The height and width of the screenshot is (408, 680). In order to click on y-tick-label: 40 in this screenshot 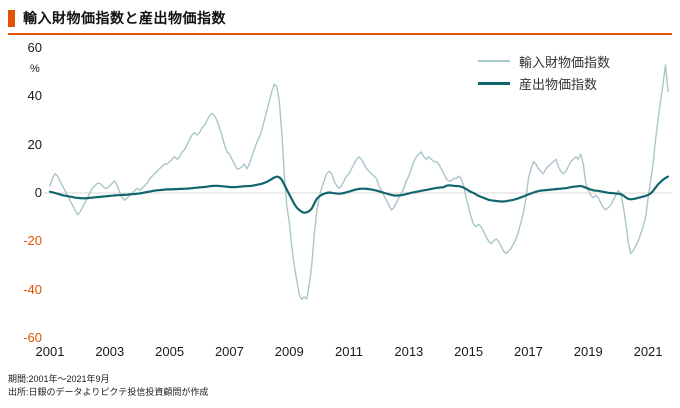, I will do `click(34, 96)`.